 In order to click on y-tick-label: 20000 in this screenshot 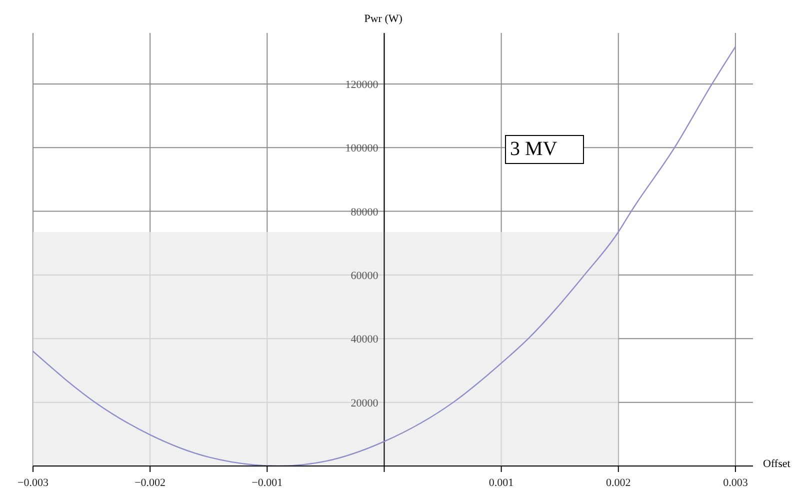, I will do `click(364, 403)`.